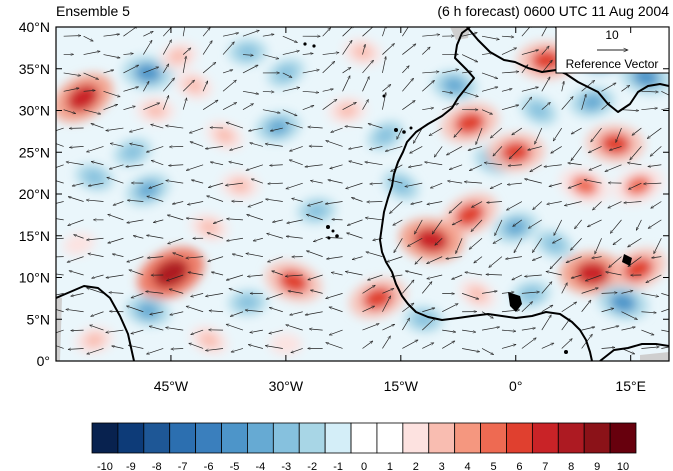 The image size is (673, 471). I want to click on lat-tick-label: 20°N, so click(34, 194).